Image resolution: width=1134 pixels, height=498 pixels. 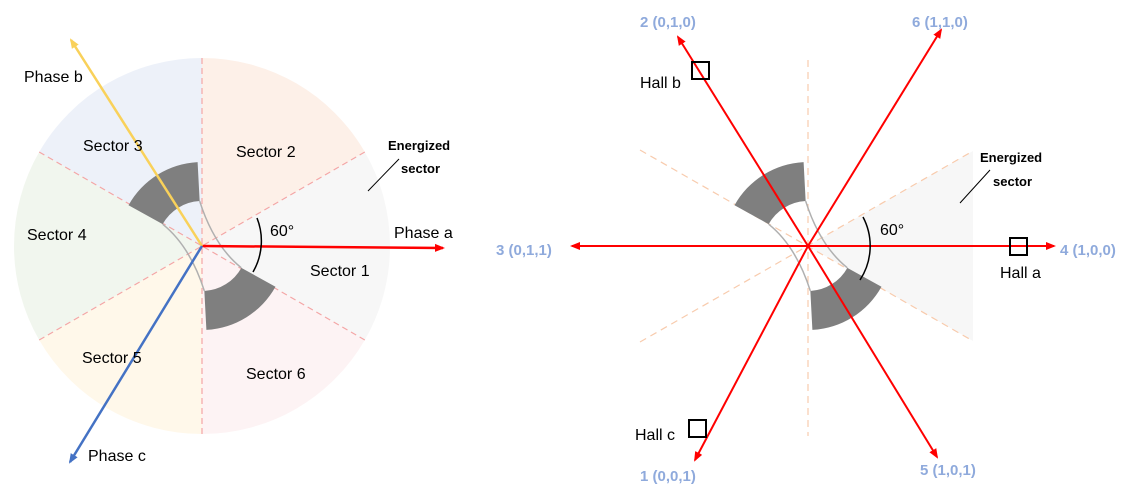 What do you see at coordinates (53, 77) in the screenshot?
I see `phase-b-label: Phase b` at bounding box center [53, 77].